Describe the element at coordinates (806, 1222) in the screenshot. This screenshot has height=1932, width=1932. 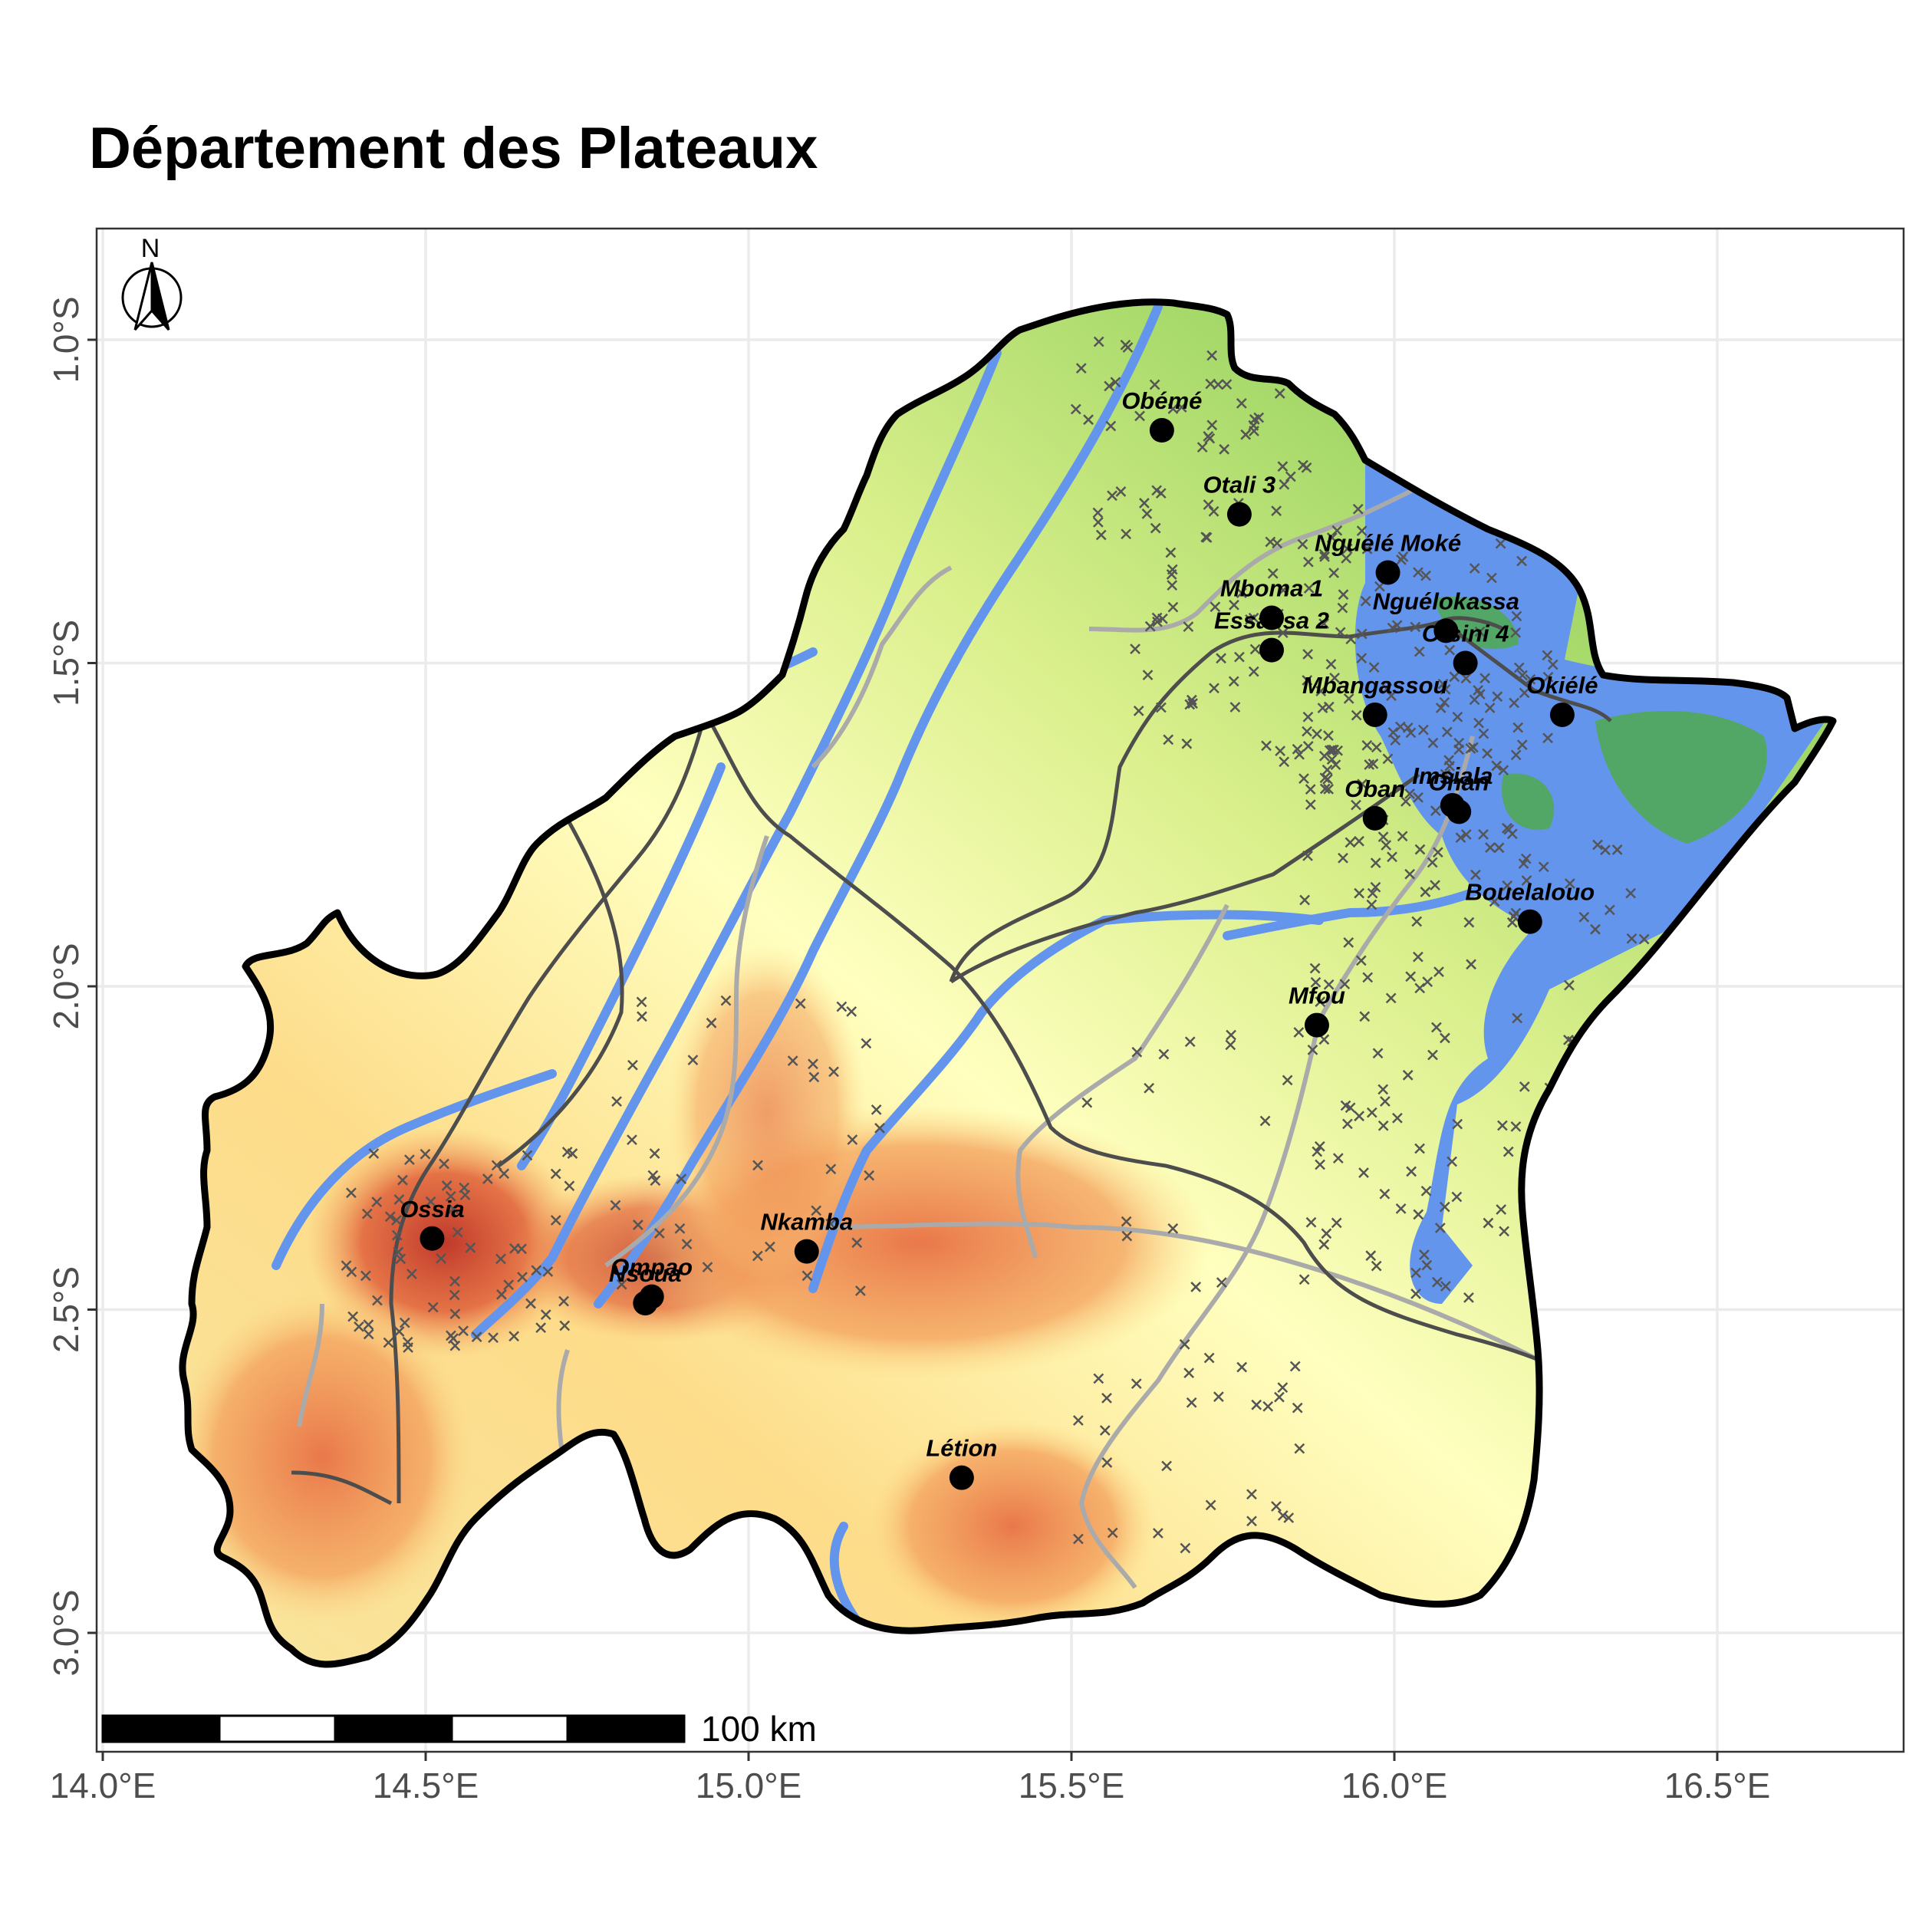
I see `town-label: Nkamba` at that location.